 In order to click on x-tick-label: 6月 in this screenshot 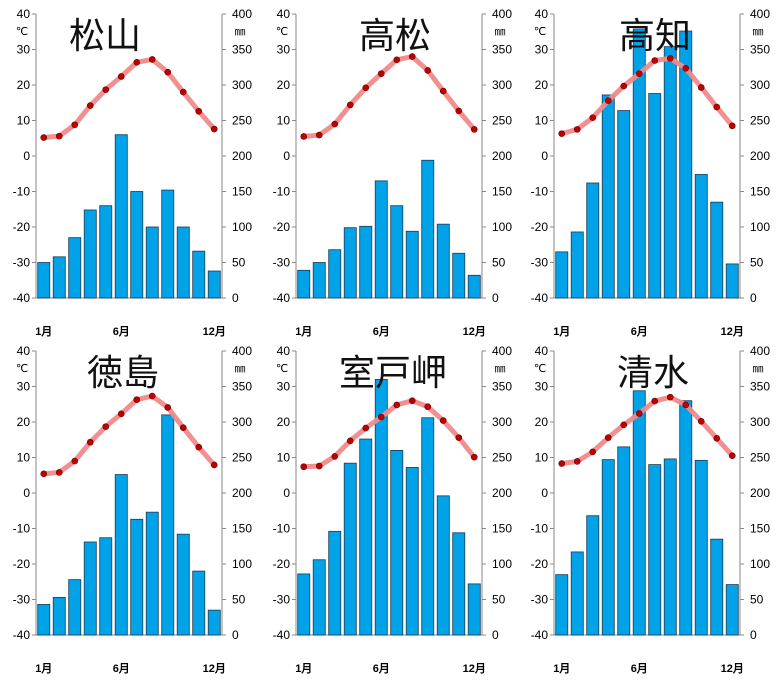, I will do `click(381, 668)`.